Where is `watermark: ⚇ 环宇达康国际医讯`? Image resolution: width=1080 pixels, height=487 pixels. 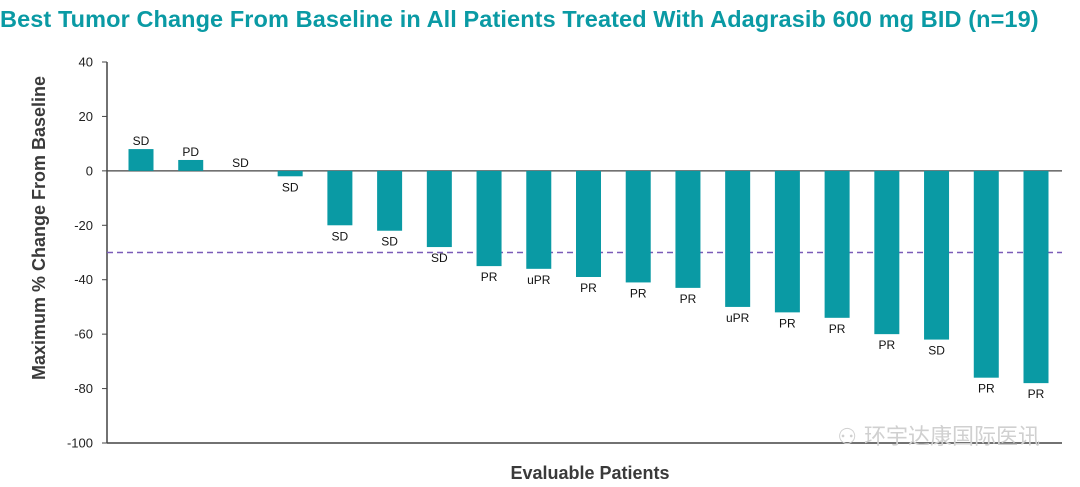 watermark: ⚇ 环宇达康国际医讯 is located at coordinates (938, 435).